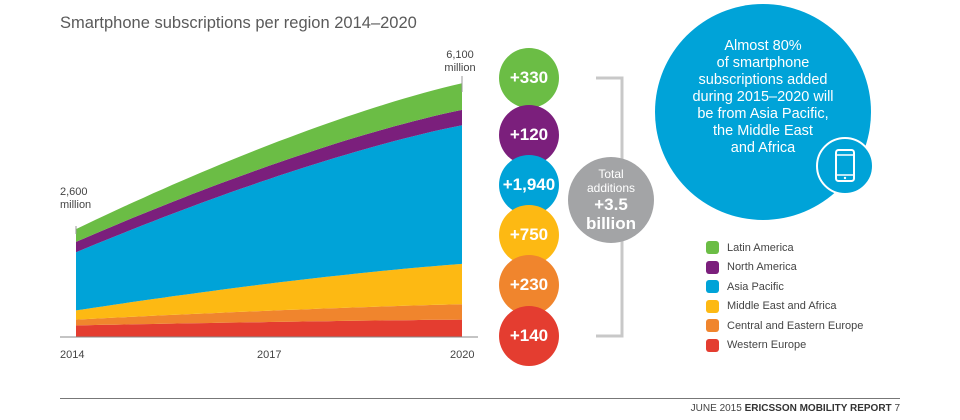 This screenshot has height=420, width=960. What do you see at coordinates (269, 355) in the screenshot?
I see `x-tick-2017: 2017` at bounding box center [269, 355].